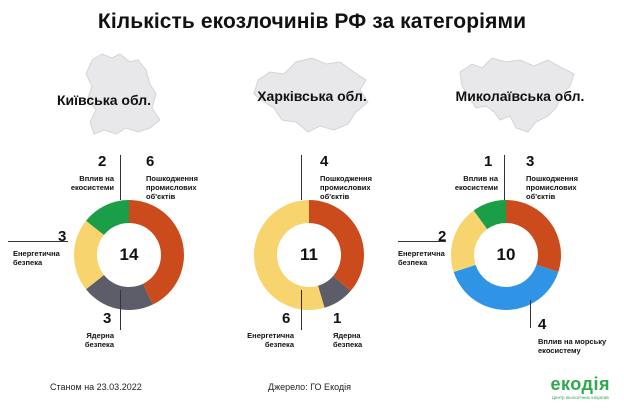 This screenshot has height=415, width=624. I want to click on mykolaiv-map-shape, so click(517, 95).